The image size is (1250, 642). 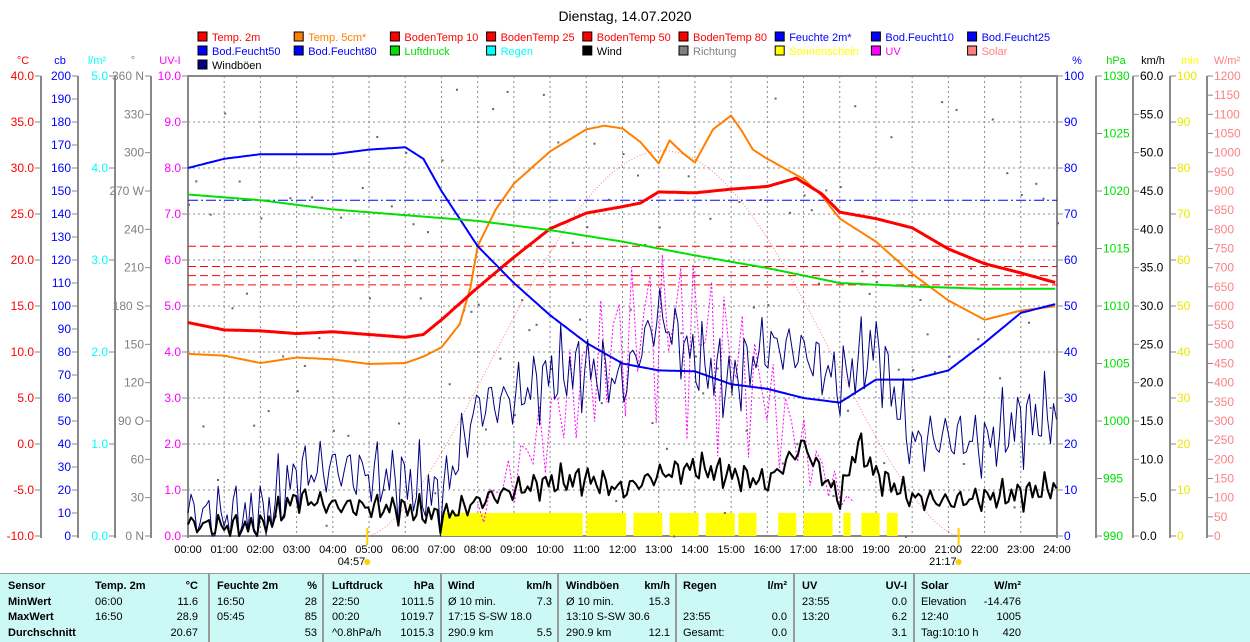 I want to click on tick-label-temp: 25.0, so click(x=23, y=214).